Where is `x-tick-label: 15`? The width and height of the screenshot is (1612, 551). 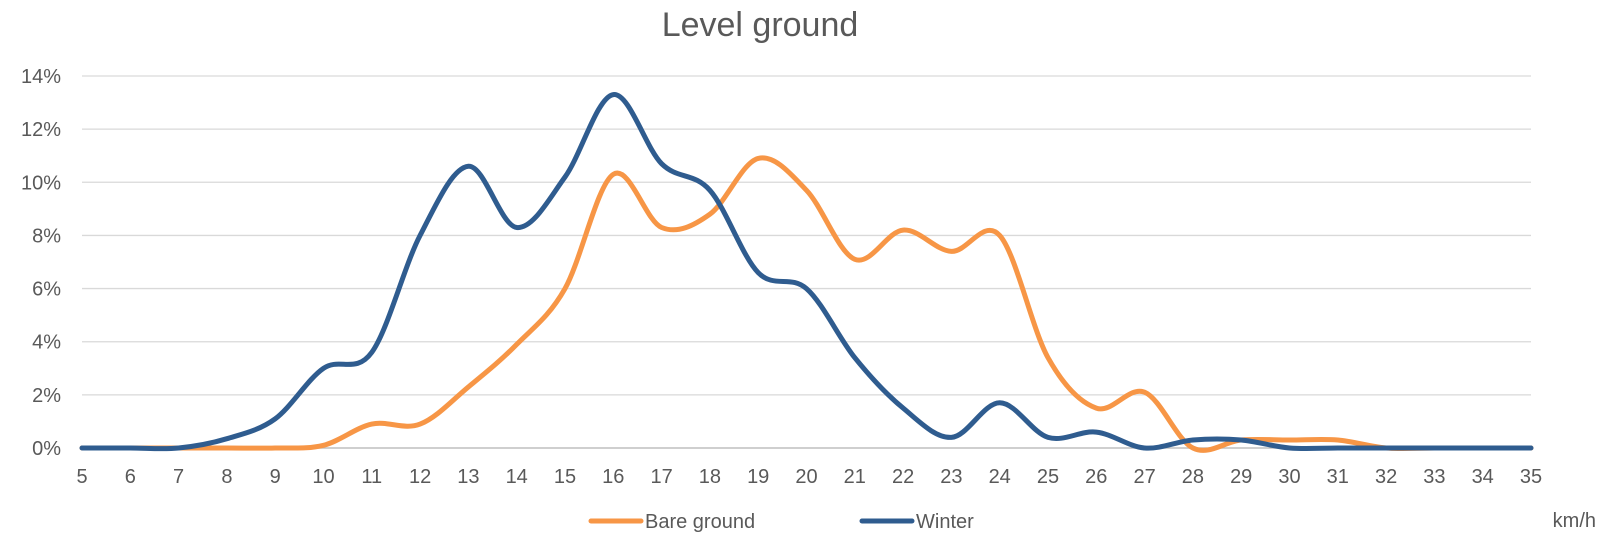
x-tick-label: 15 is located at coordinates (565, 477).